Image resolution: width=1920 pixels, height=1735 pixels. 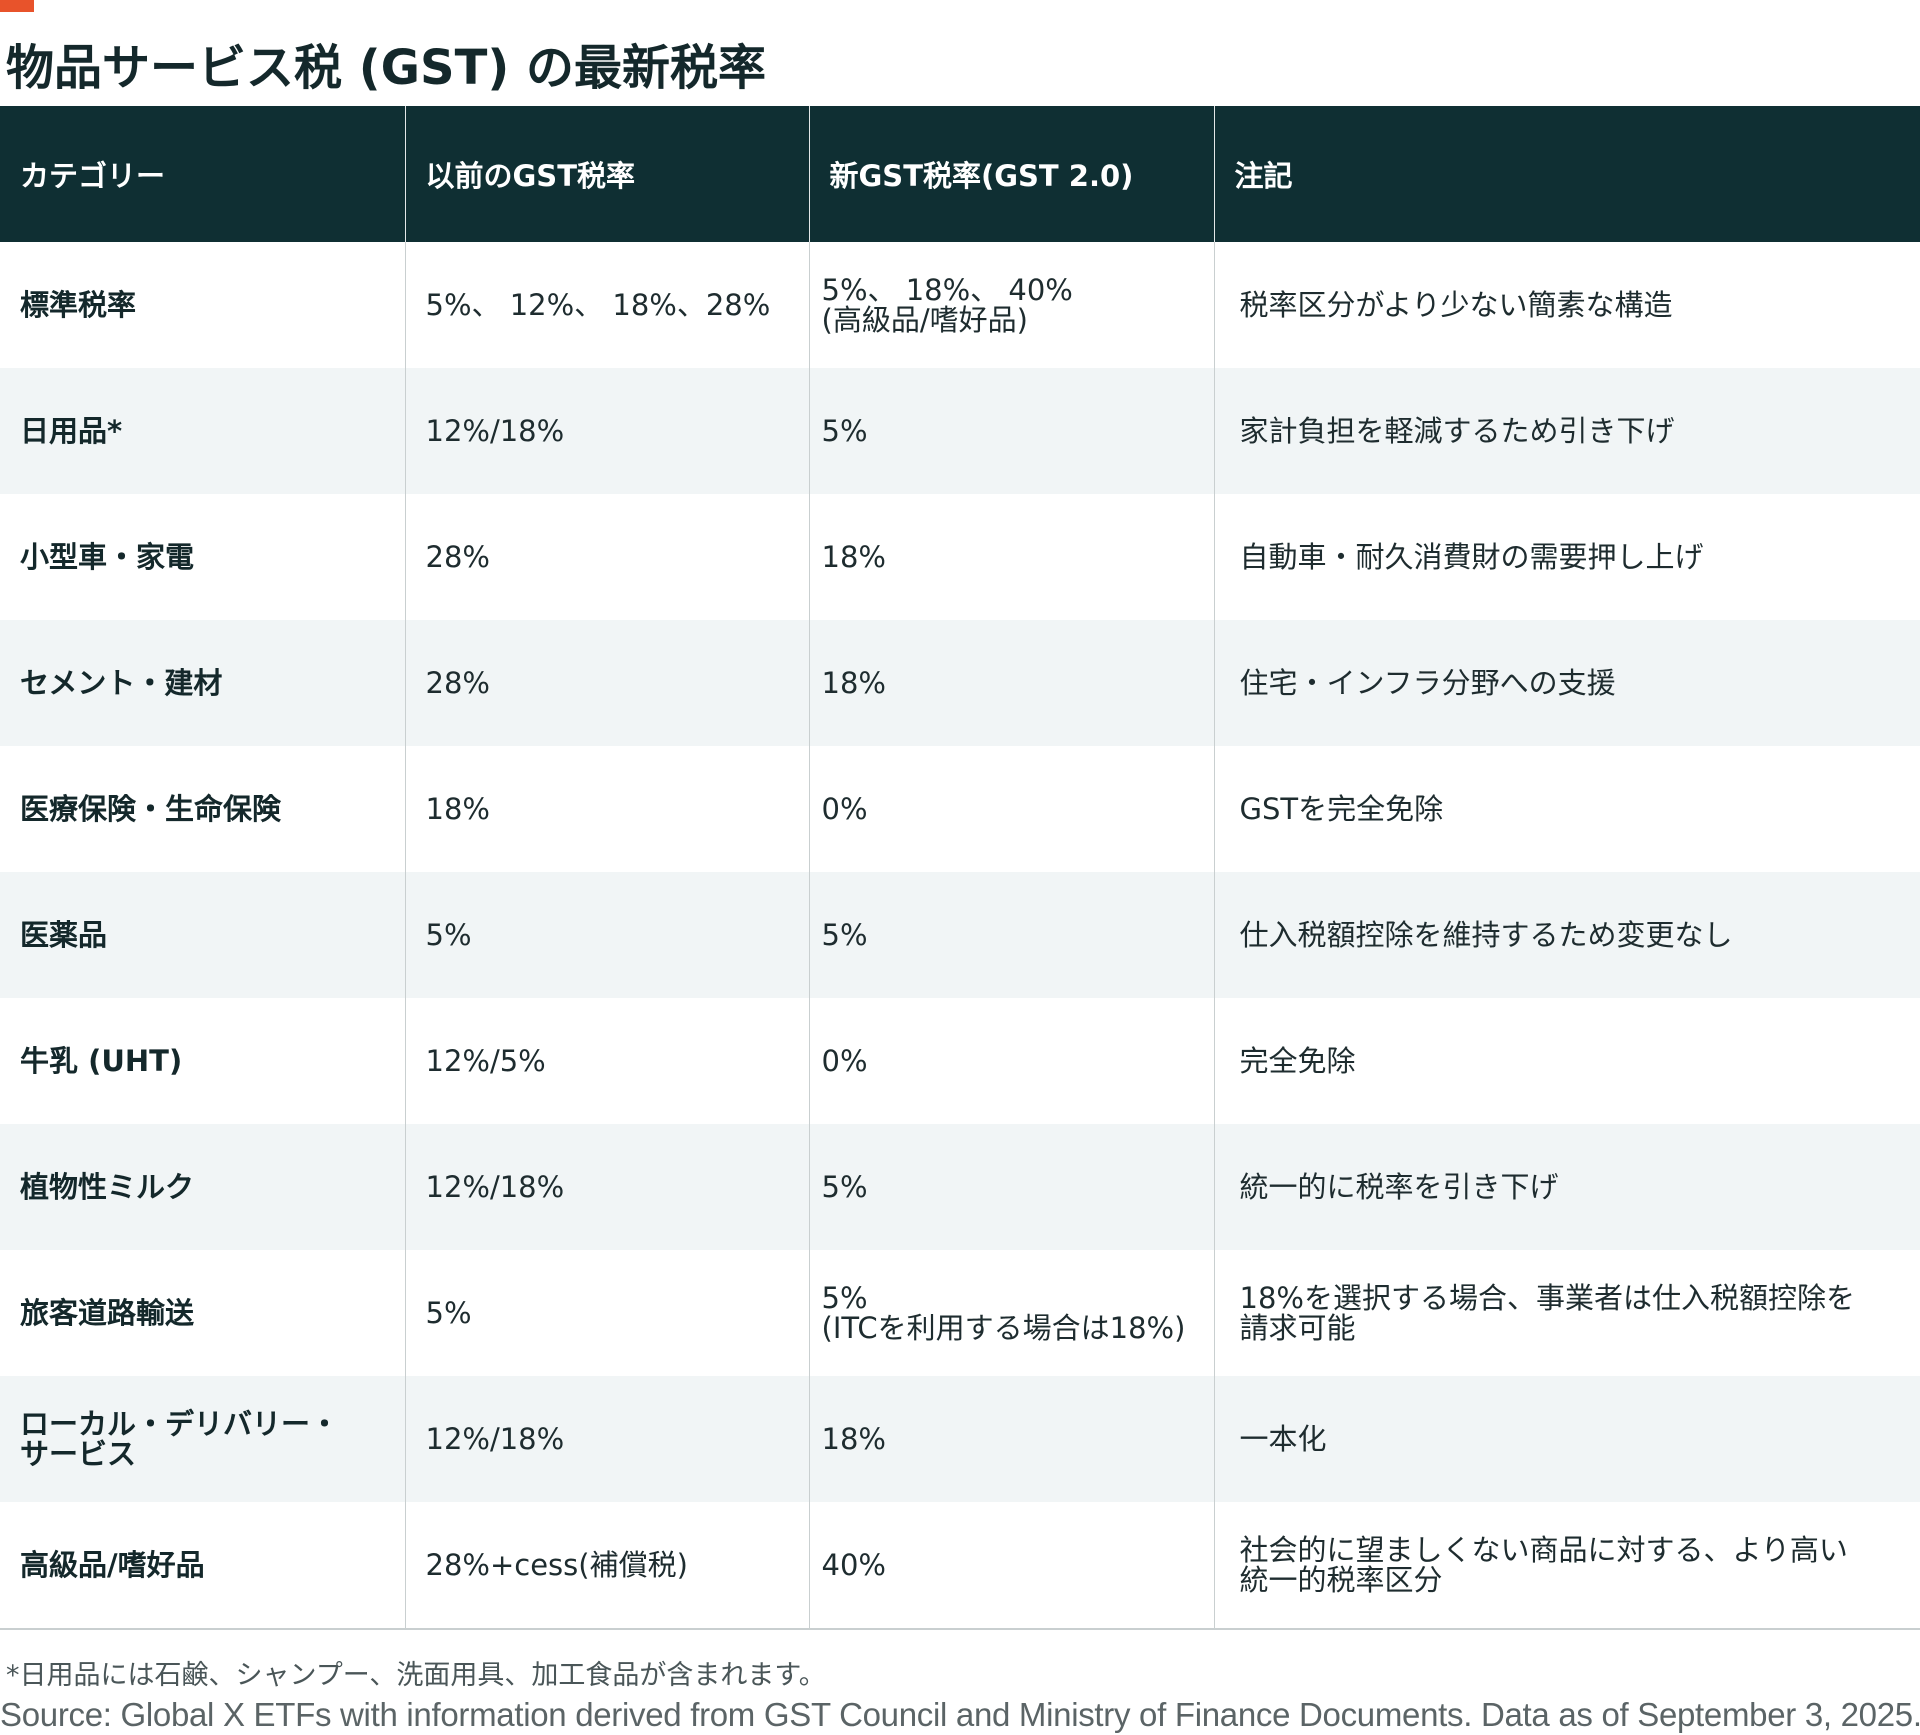 What do you see at coordinates (180, 1424) in the screenshot?
I see `cell-category-line: ローカル・デリバリー・` at bounding box center [180, 1424].